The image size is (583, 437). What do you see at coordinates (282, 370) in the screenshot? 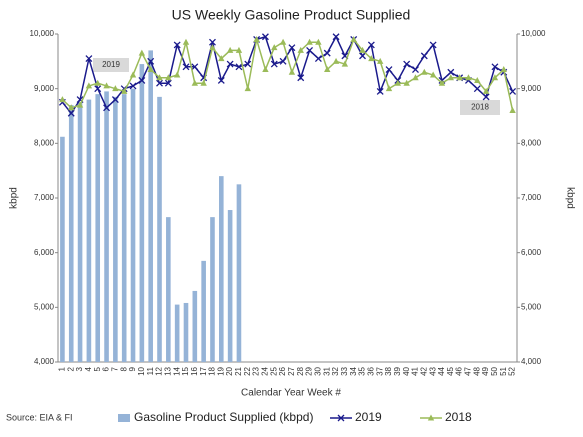
I see `x-tick-label: 26` at bounding box center [282, 370].